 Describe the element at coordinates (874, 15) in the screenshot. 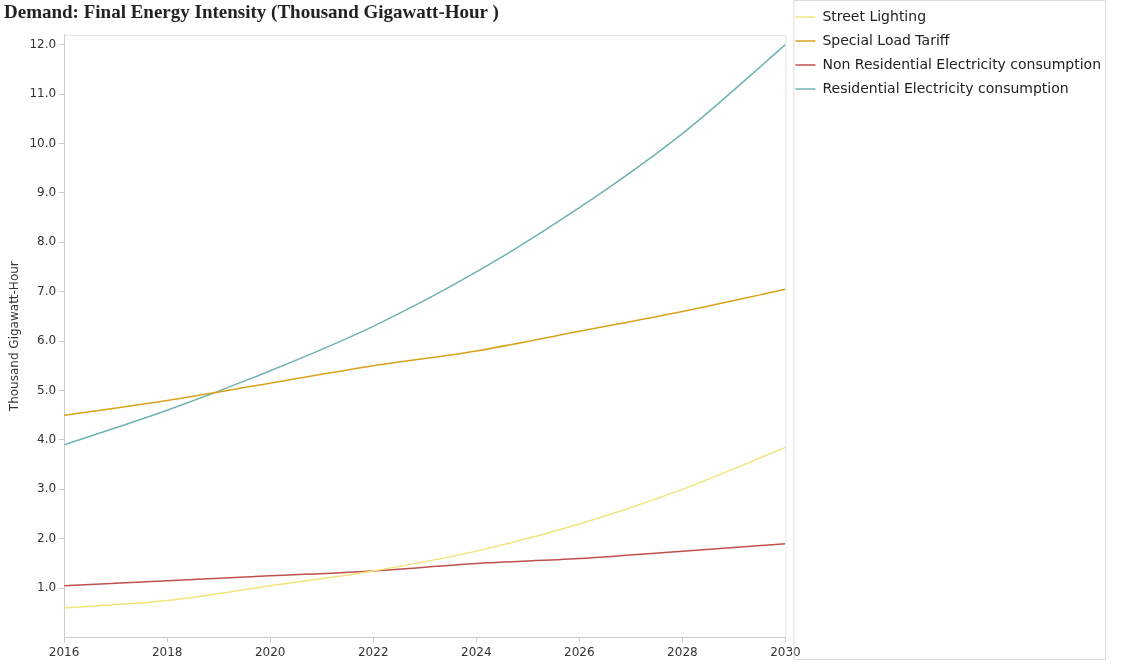

I see `legend-label: Street Lighting` at that location.